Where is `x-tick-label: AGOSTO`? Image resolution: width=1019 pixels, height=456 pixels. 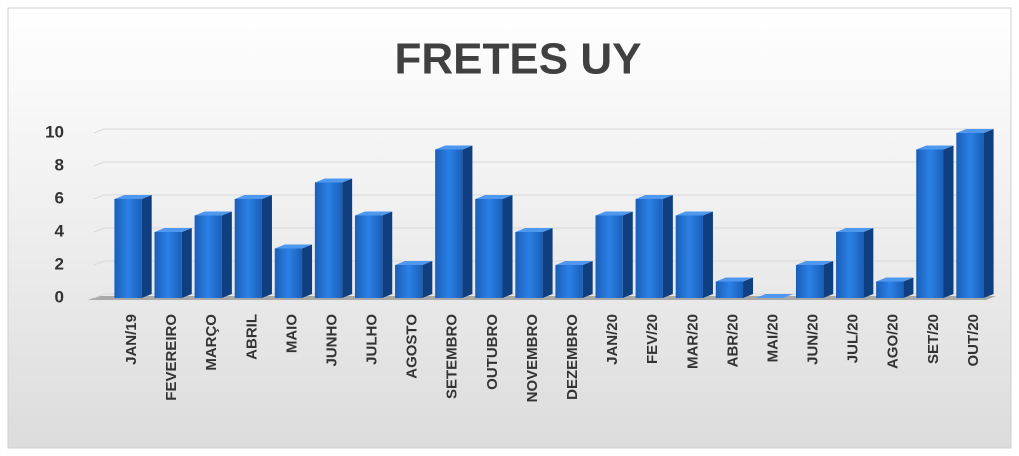
x-tick-label: AGOSTO is located at coordinates (412, 346).